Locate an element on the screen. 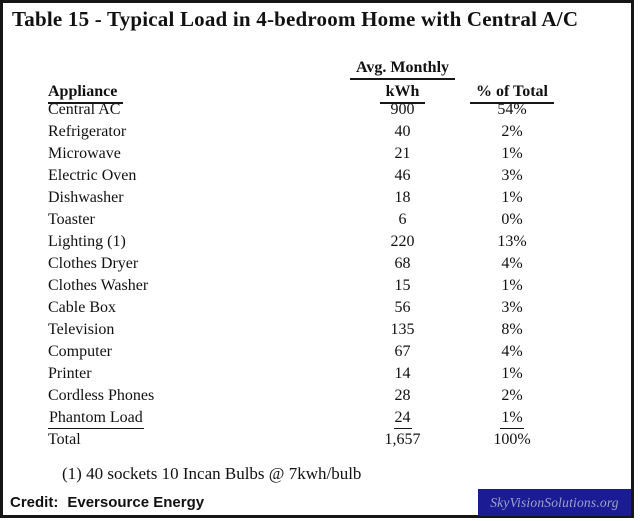  table-row: Refrigerator 40 2% is located at coordinates (320, 132).